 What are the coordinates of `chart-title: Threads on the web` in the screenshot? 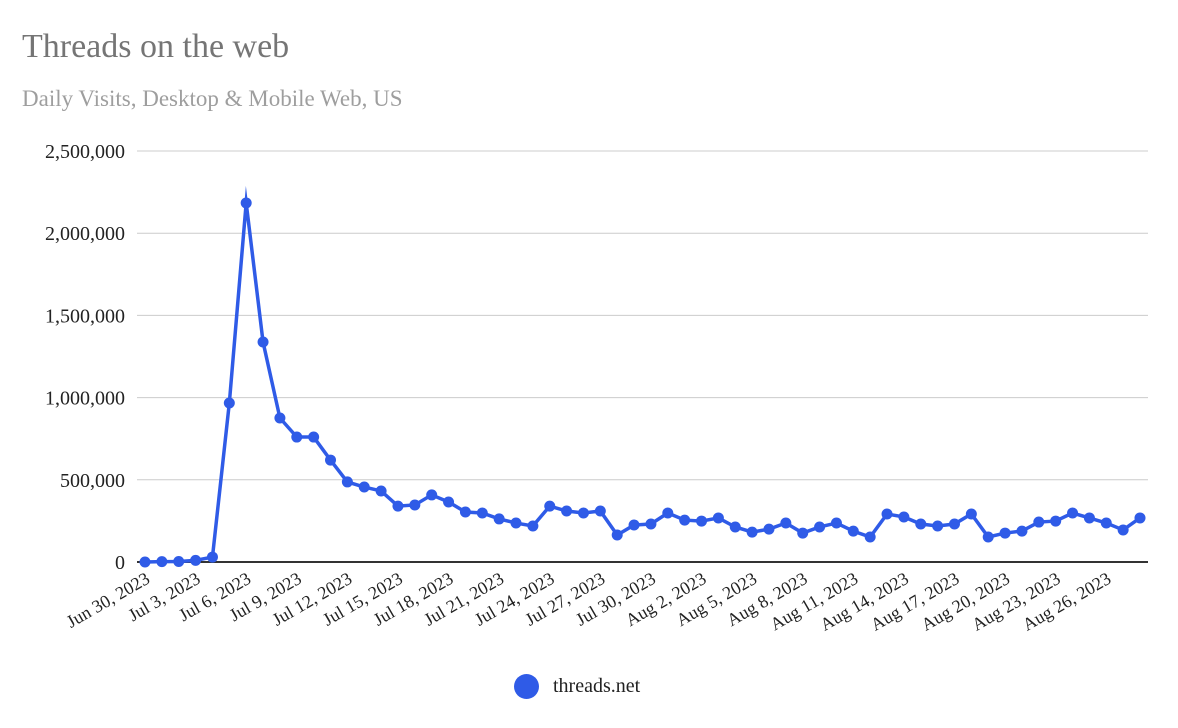 It's located at (156, 46).